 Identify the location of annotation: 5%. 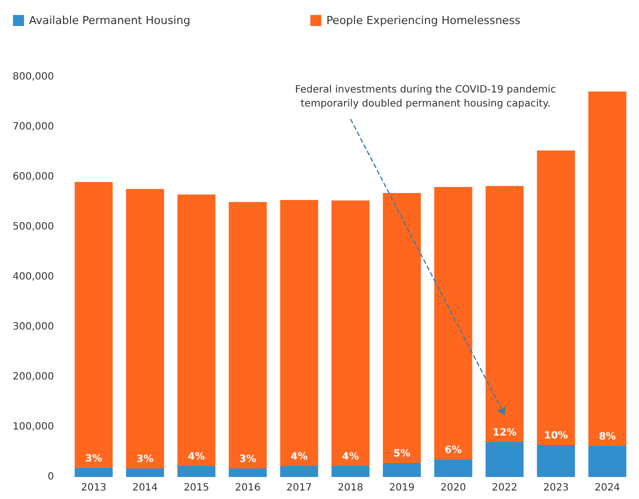
(401, 454).